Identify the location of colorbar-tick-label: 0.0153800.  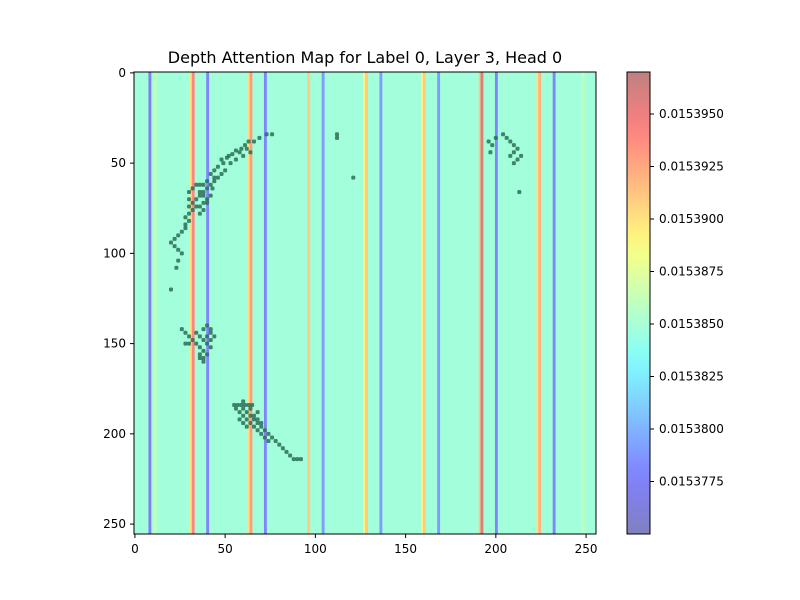
(691, 429).